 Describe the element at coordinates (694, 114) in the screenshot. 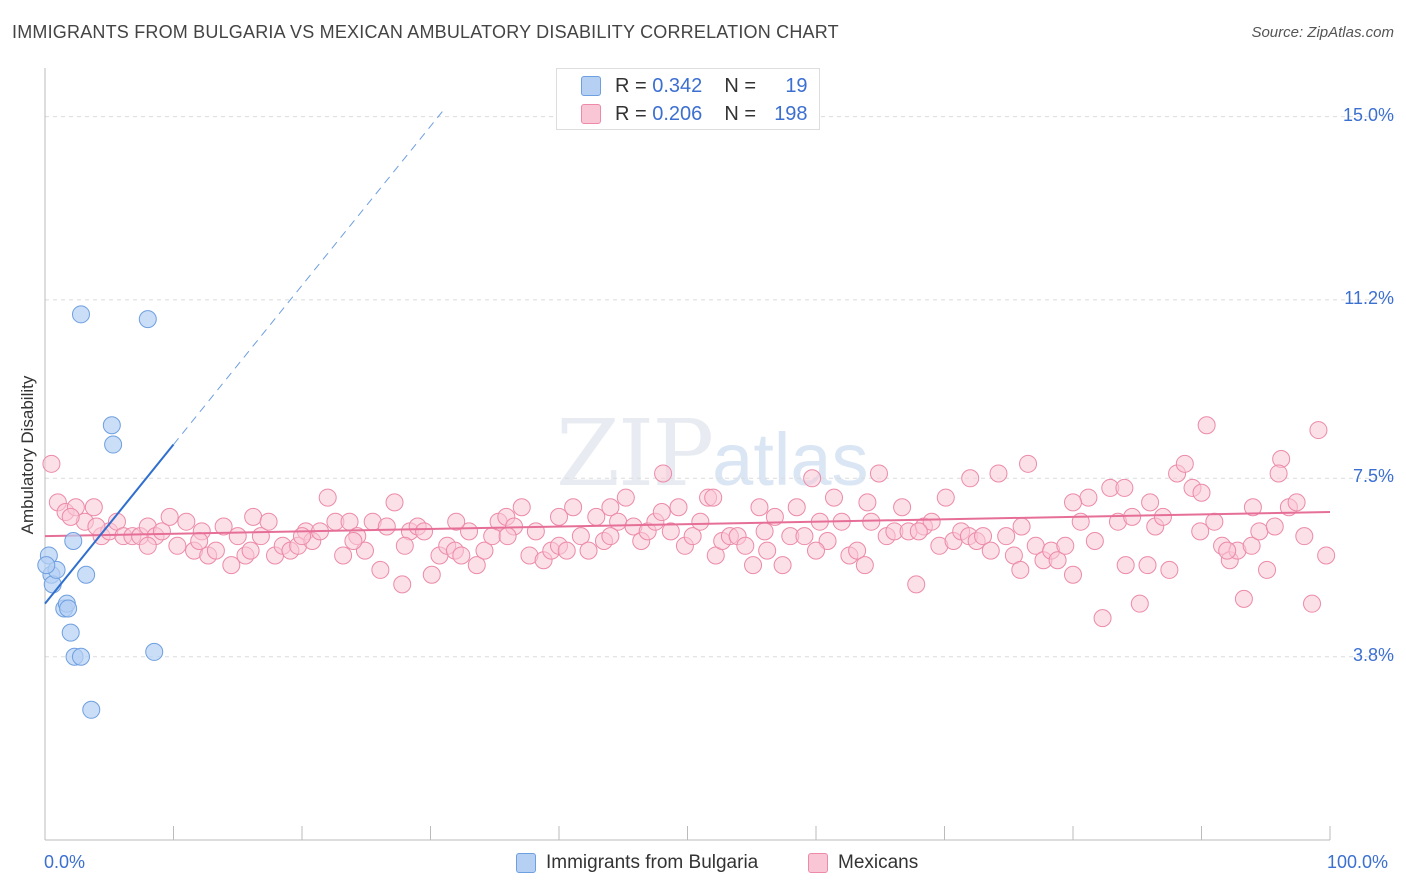

I see `legend-row-mexicans: R = 0.206 N = 198` at that location.